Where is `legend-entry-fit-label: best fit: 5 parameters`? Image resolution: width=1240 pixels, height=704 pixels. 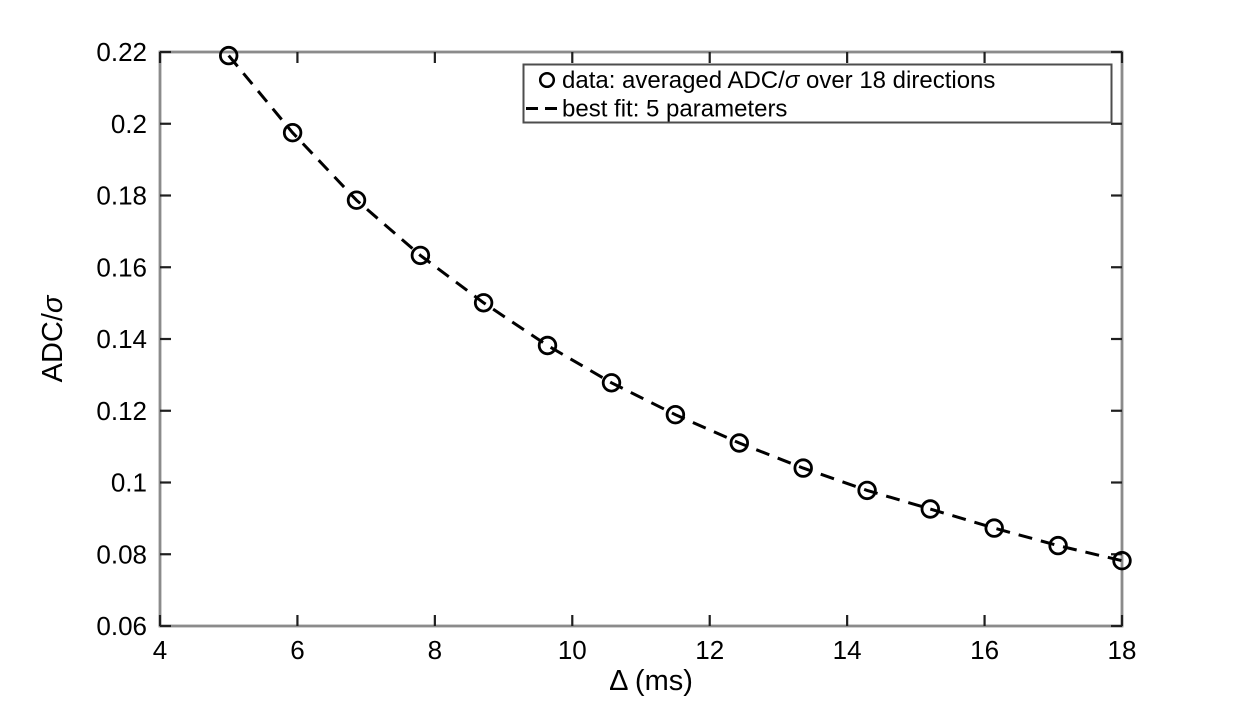
legend-entry-fit-label: best fit: 5 parameters is located at coordinates (674, 109).